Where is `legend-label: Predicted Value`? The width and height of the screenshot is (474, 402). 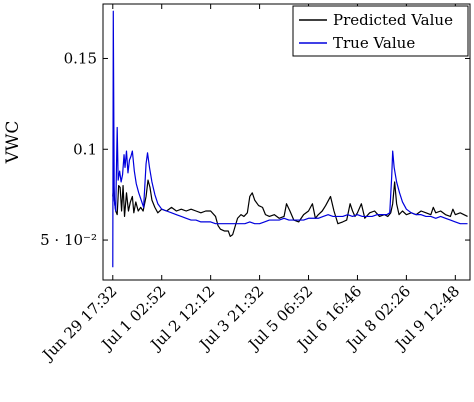 legend-label: Predicted Value is located at coordinates (393, 20).